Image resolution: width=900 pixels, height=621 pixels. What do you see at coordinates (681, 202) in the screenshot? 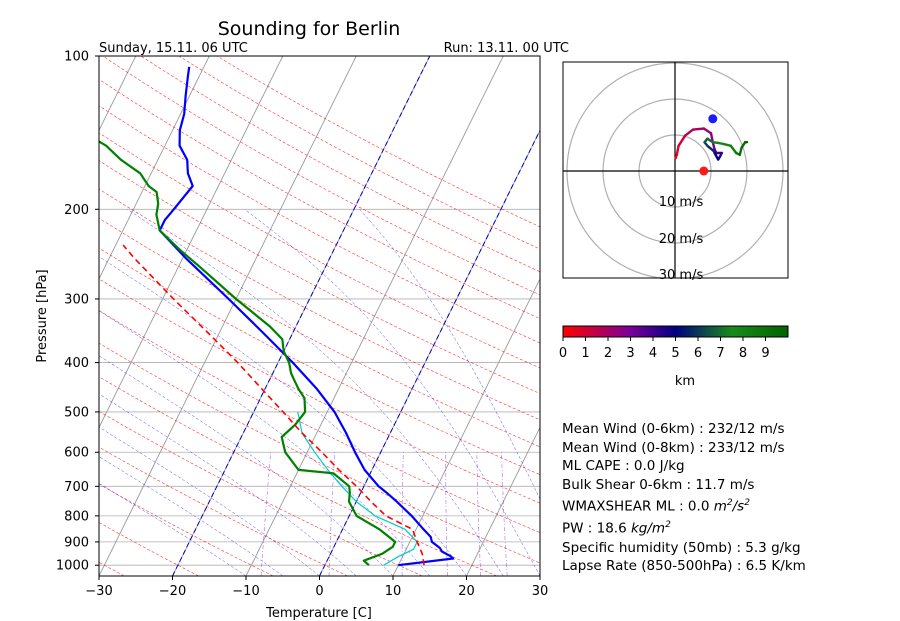
I see `ring-label-10: 10 m/s` at bounding box center [681, 202].